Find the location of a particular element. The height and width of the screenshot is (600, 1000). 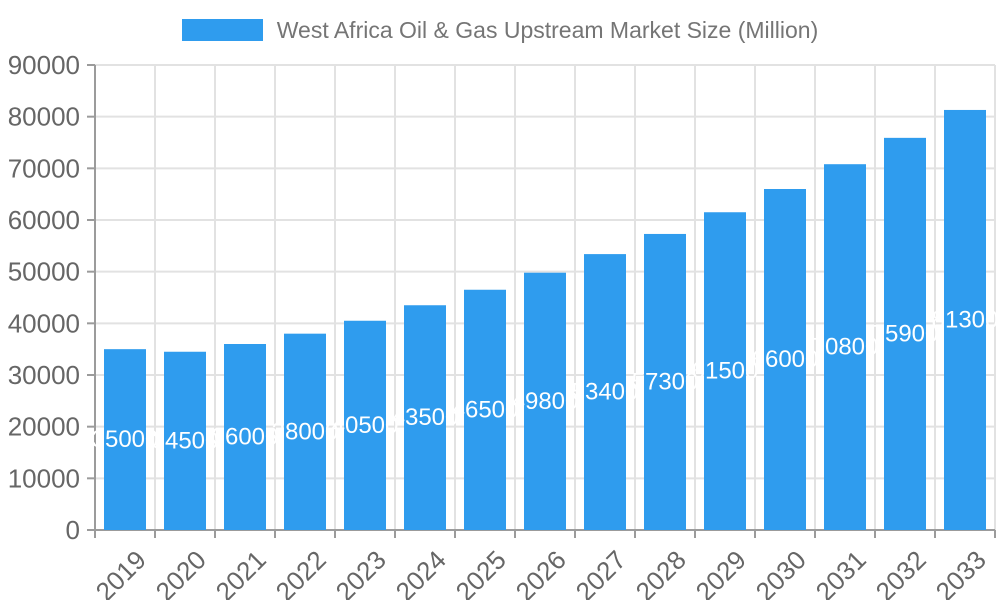

x-axis-label-2028: 2028 is located at coordinates (661, 572).